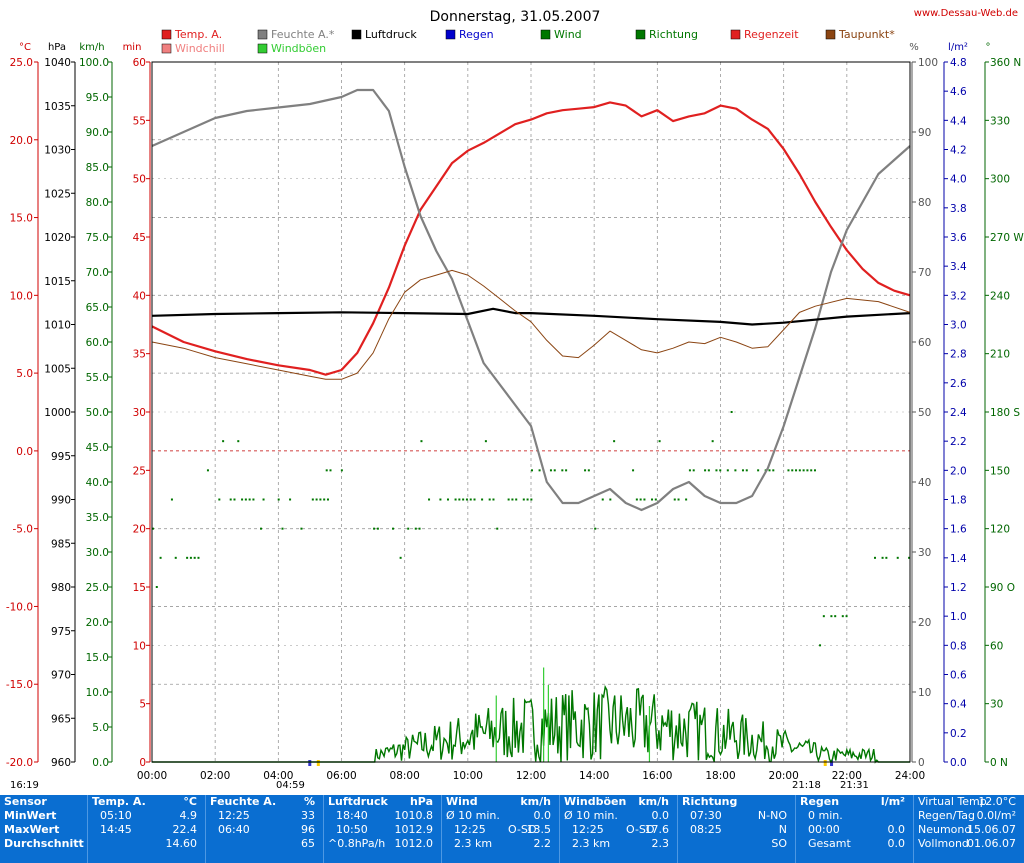 The image size is (1024, 863). Describe the element at coordinates (61, 544) in the screenshot. I see `tick-label-hpa: 985` at that location.